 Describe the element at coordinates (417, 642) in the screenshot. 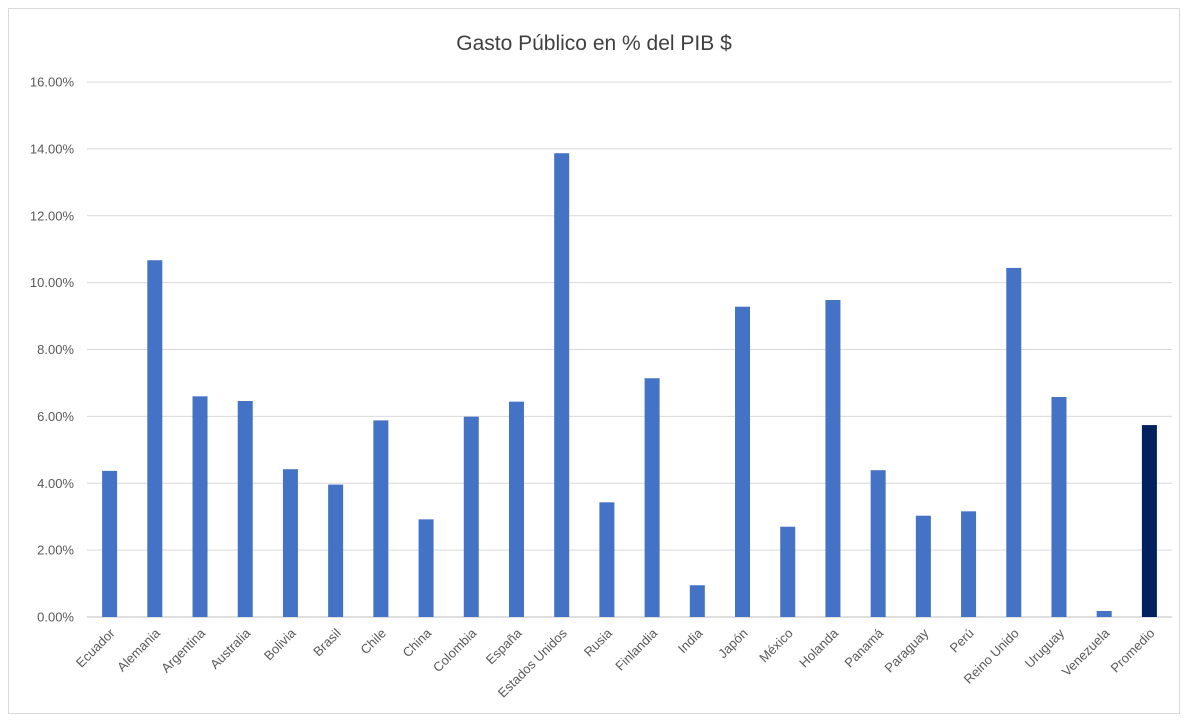

I see `x-tick-label: China` at that location.